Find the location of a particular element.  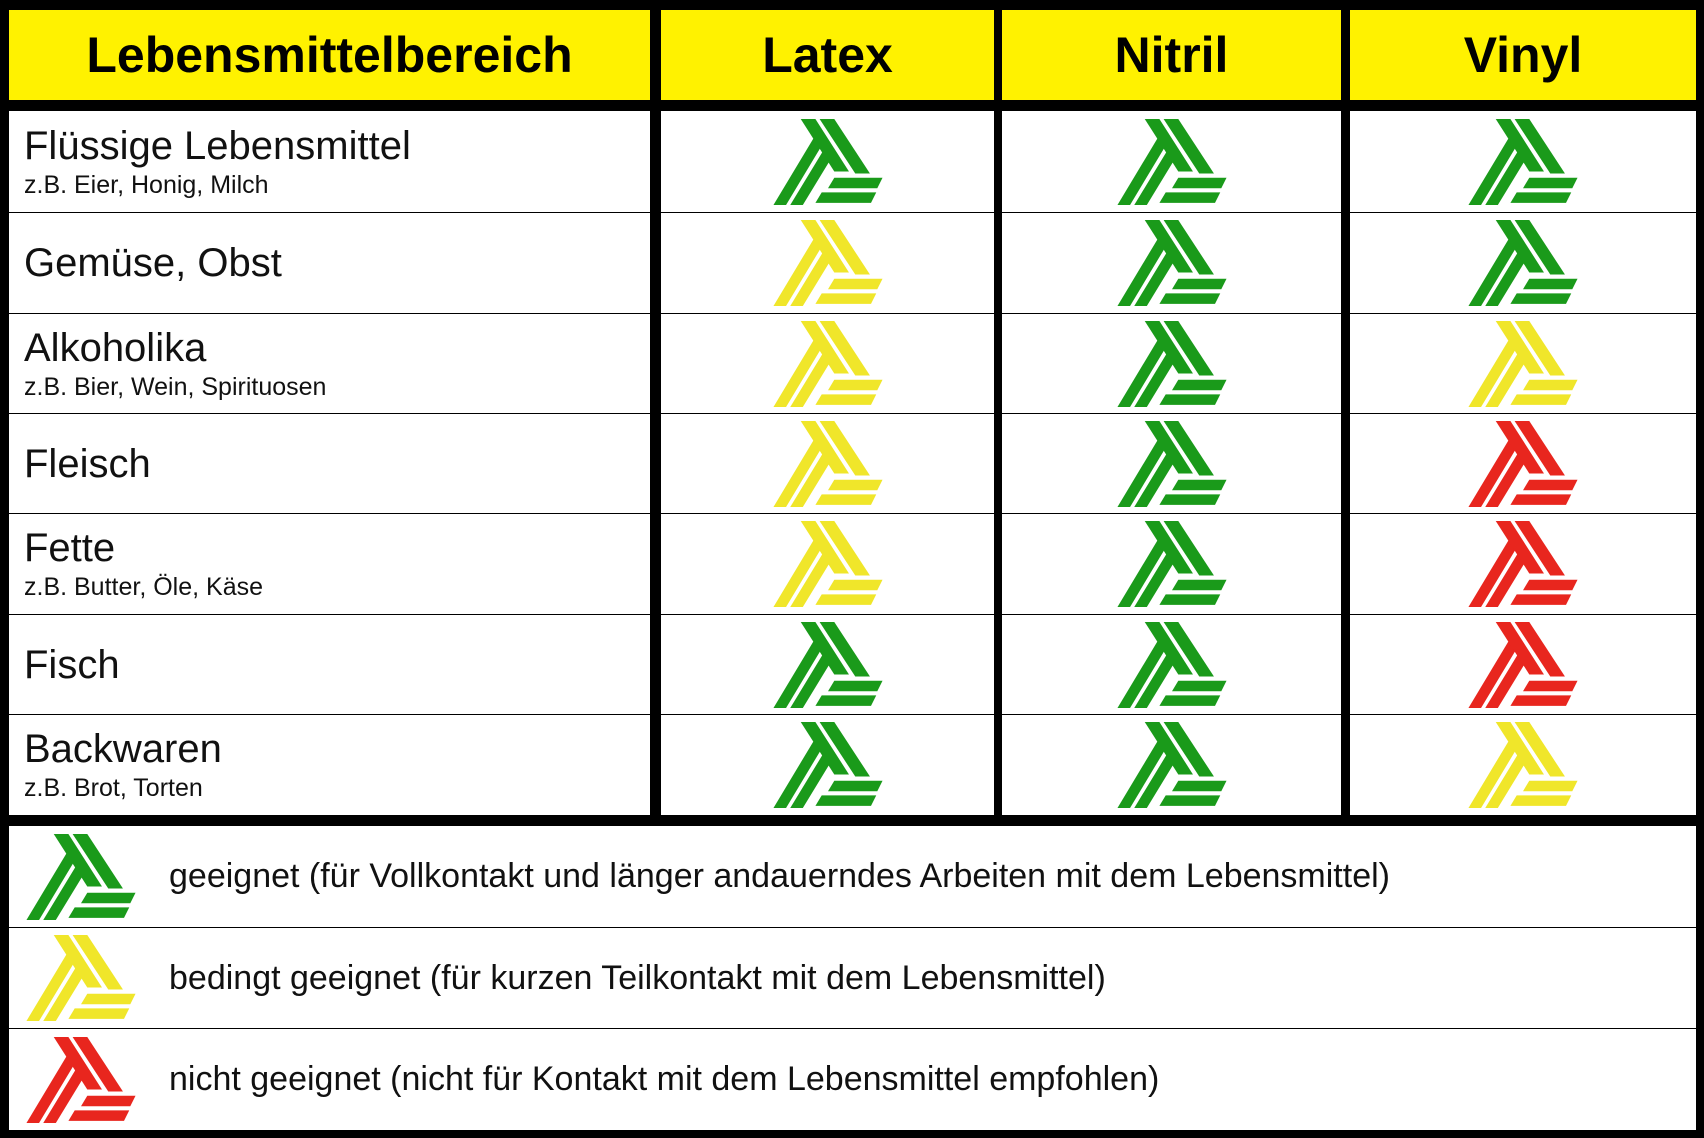

header-nitril: Nitril is located at coordinates (1171, 55).